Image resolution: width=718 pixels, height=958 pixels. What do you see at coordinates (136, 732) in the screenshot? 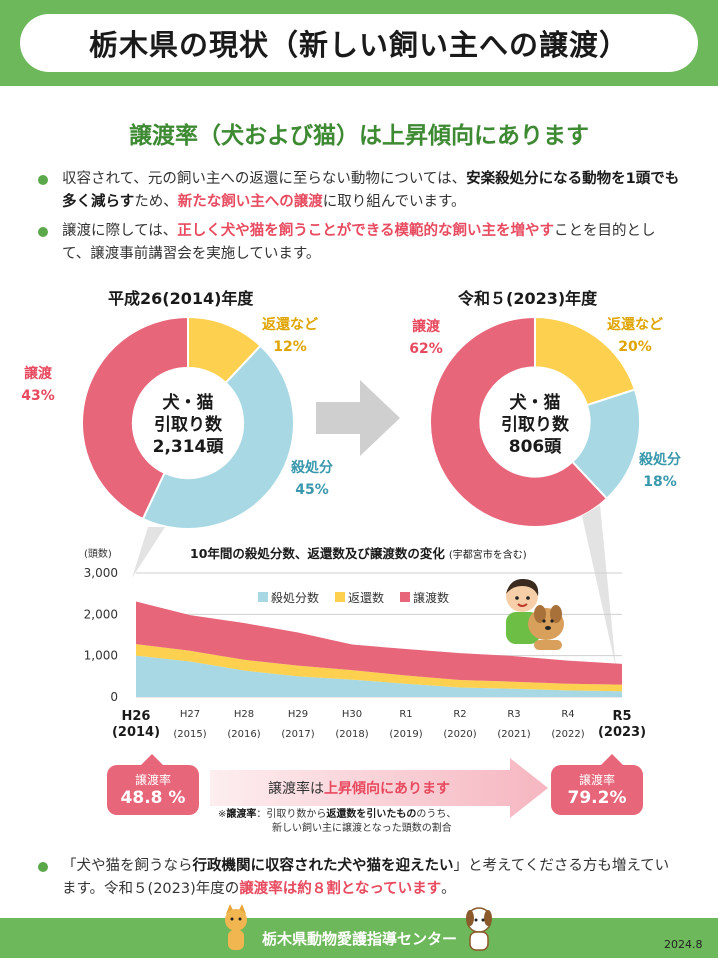
I see `x-tick-year: (2014)` at bounding box center [136, 732].